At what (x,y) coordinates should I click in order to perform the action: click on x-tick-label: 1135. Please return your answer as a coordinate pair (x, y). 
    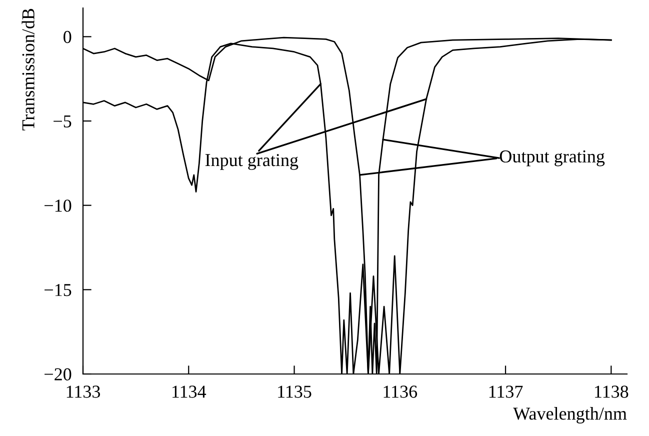
    Looking at the image, I should click on (295, 392).